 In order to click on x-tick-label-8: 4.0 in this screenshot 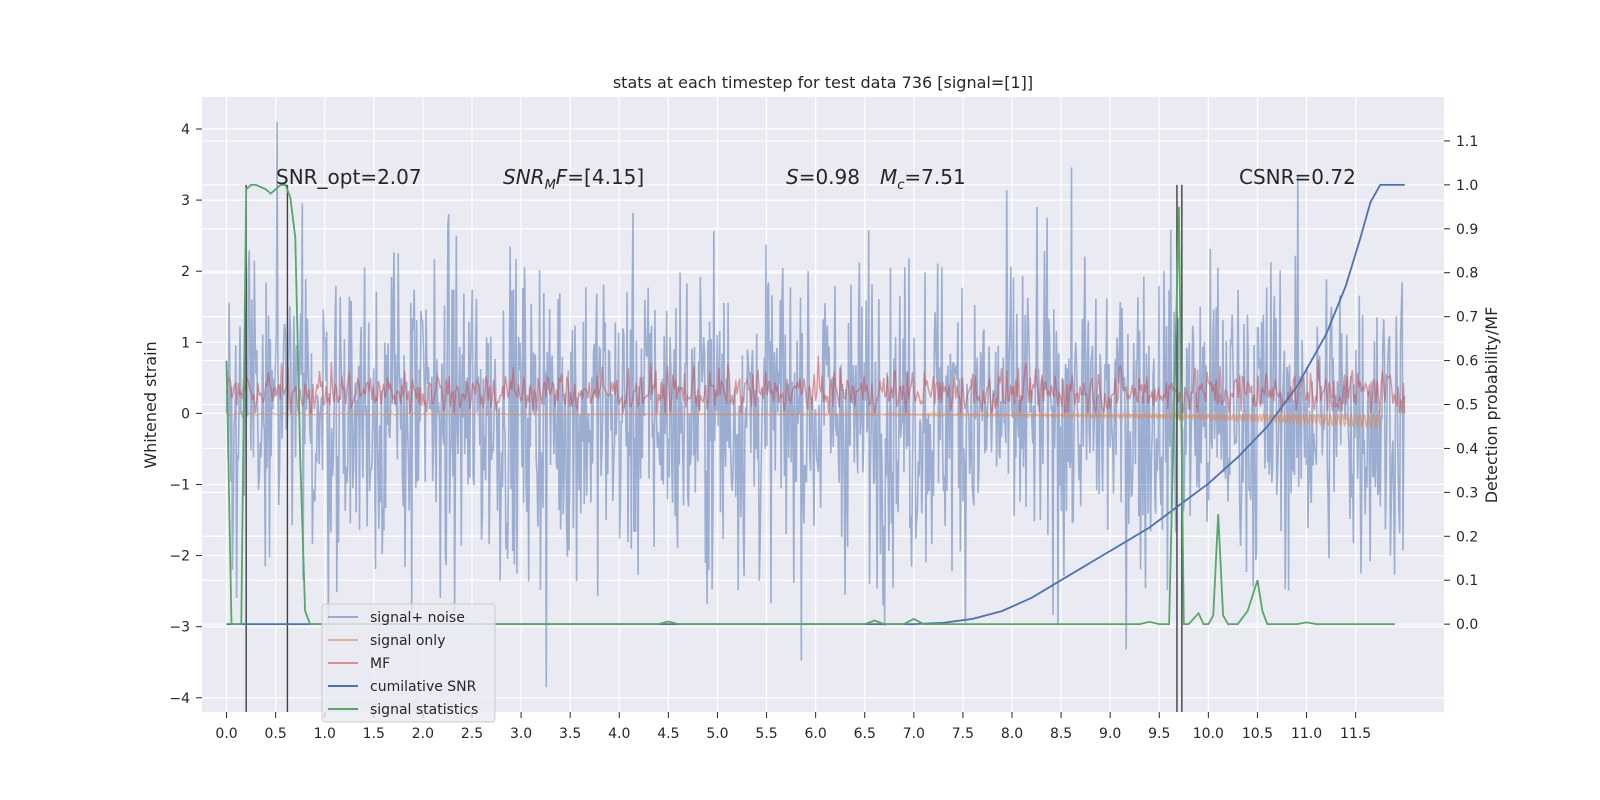, I will do `click(619, 734)`.